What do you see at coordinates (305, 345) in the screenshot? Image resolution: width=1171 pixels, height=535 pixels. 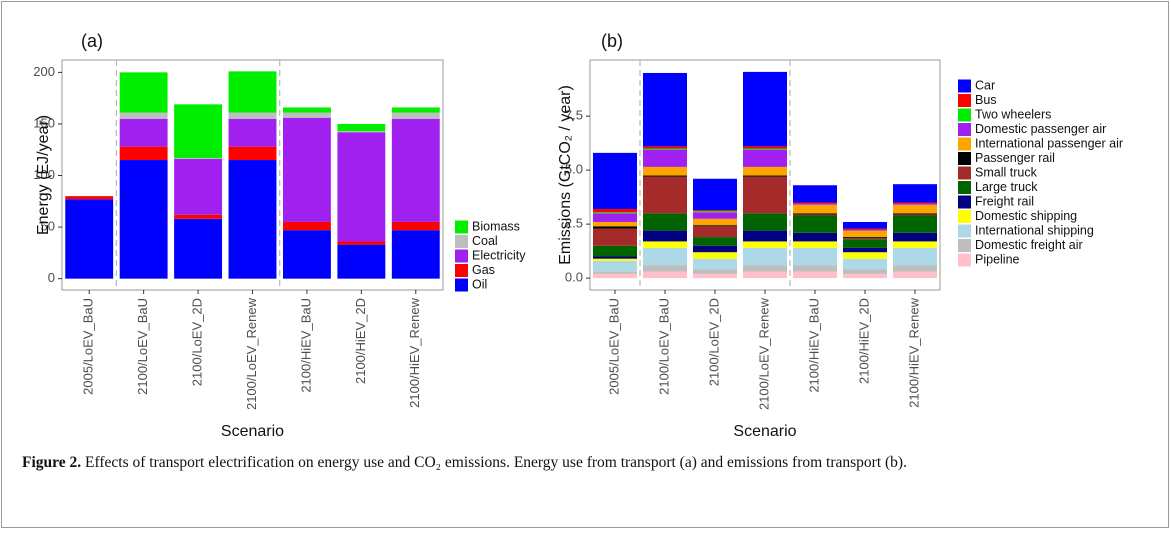 I see `x-tick-label: 2100/HiEV_BaU` at bounding box center [305, 345].